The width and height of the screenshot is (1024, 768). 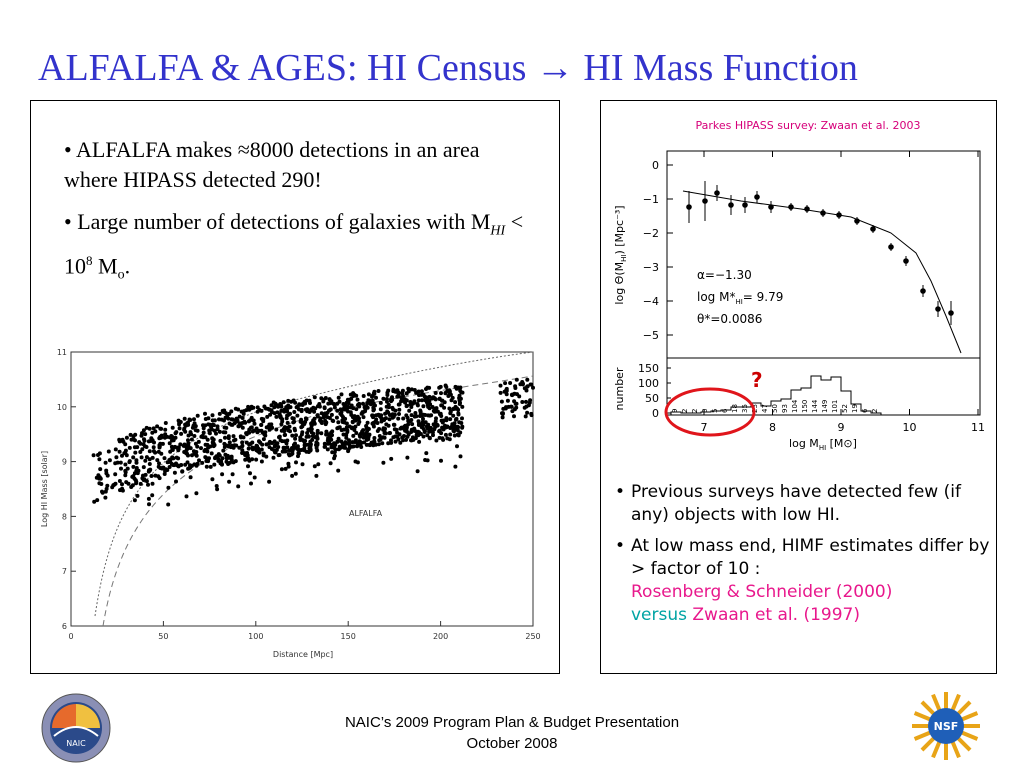 What do you see at coordinates (255, 636) in the screenshot?
I see `scatter-xtick: 100` at bounding box center [255, 636].